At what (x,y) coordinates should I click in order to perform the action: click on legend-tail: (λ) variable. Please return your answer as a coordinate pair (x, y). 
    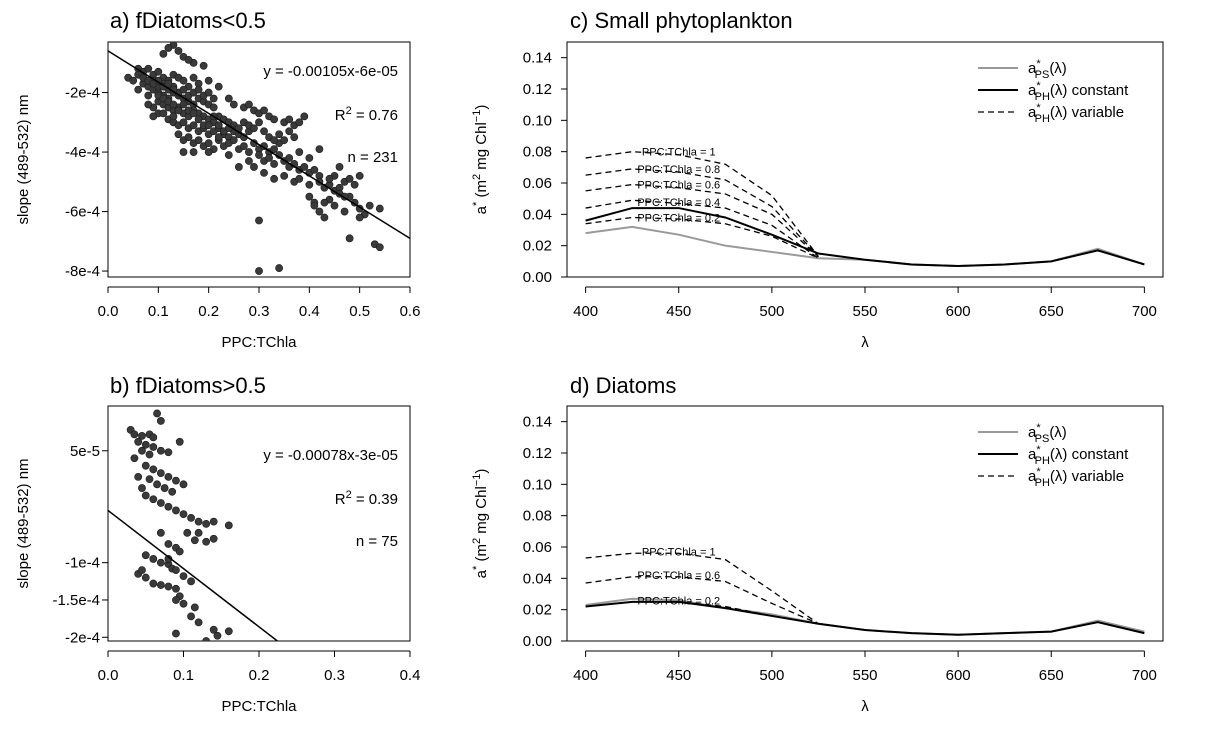
    Looking at the image, I should click on (1087, 112).